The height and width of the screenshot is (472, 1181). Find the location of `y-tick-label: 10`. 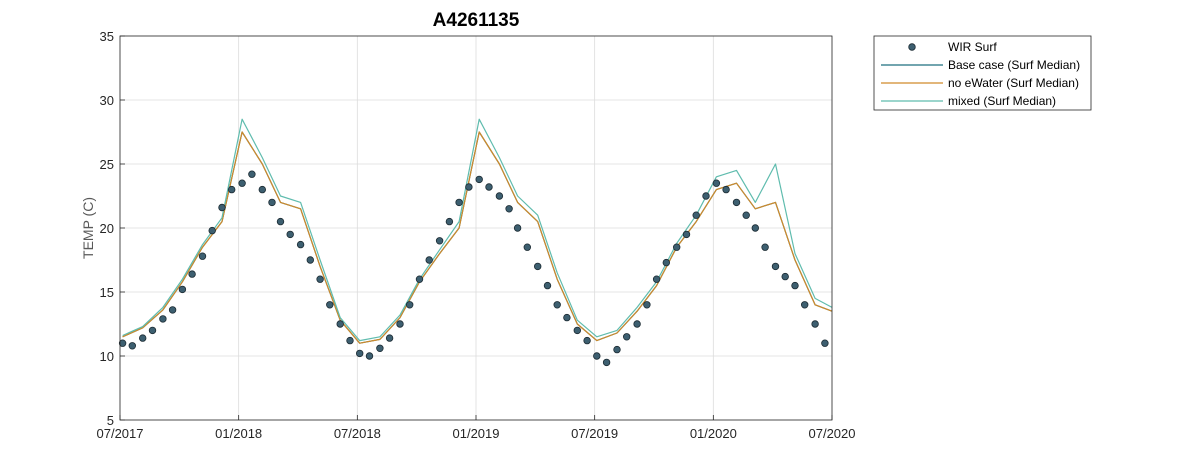

y-tick-label: 10 is located at coordinates (107, 356).